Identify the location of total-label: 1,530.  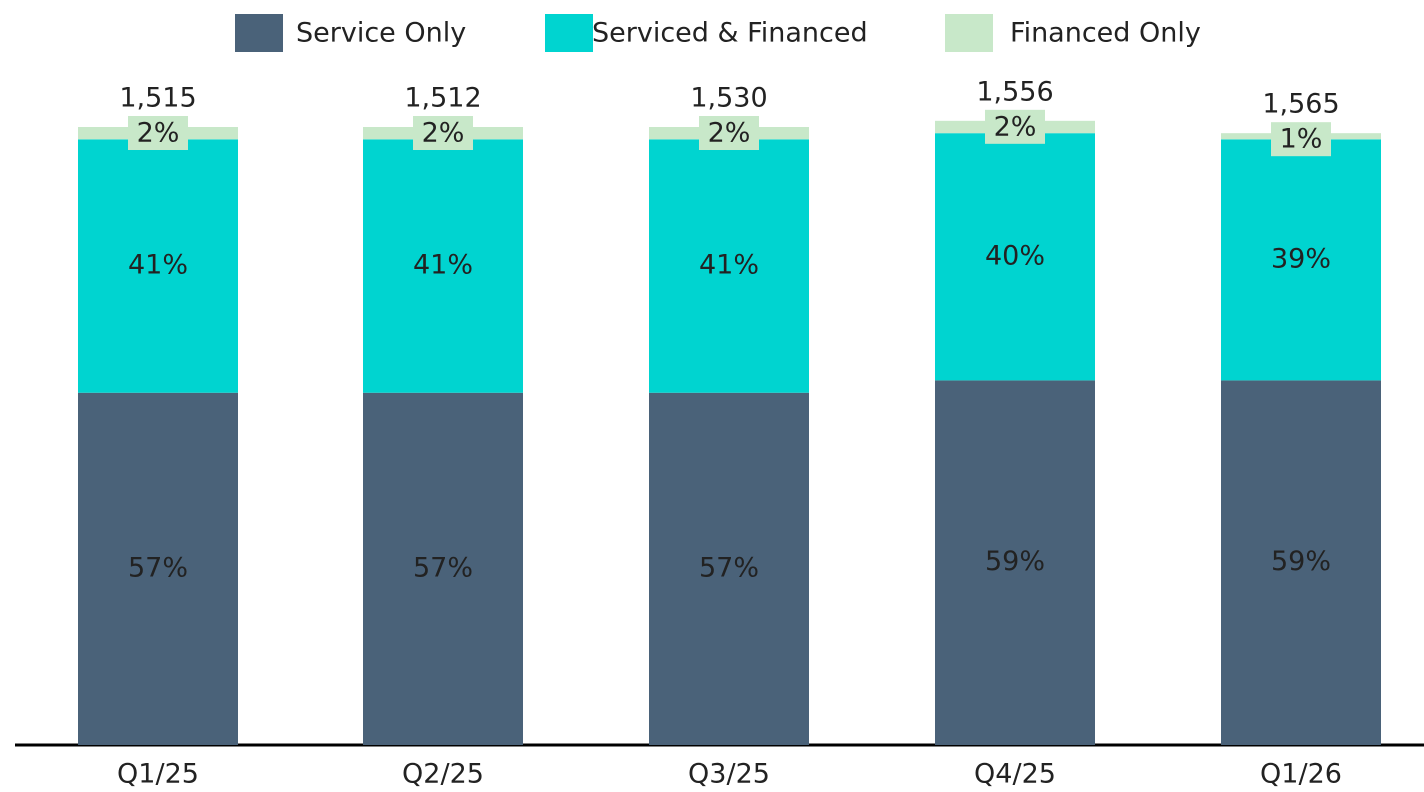
(728, 98).